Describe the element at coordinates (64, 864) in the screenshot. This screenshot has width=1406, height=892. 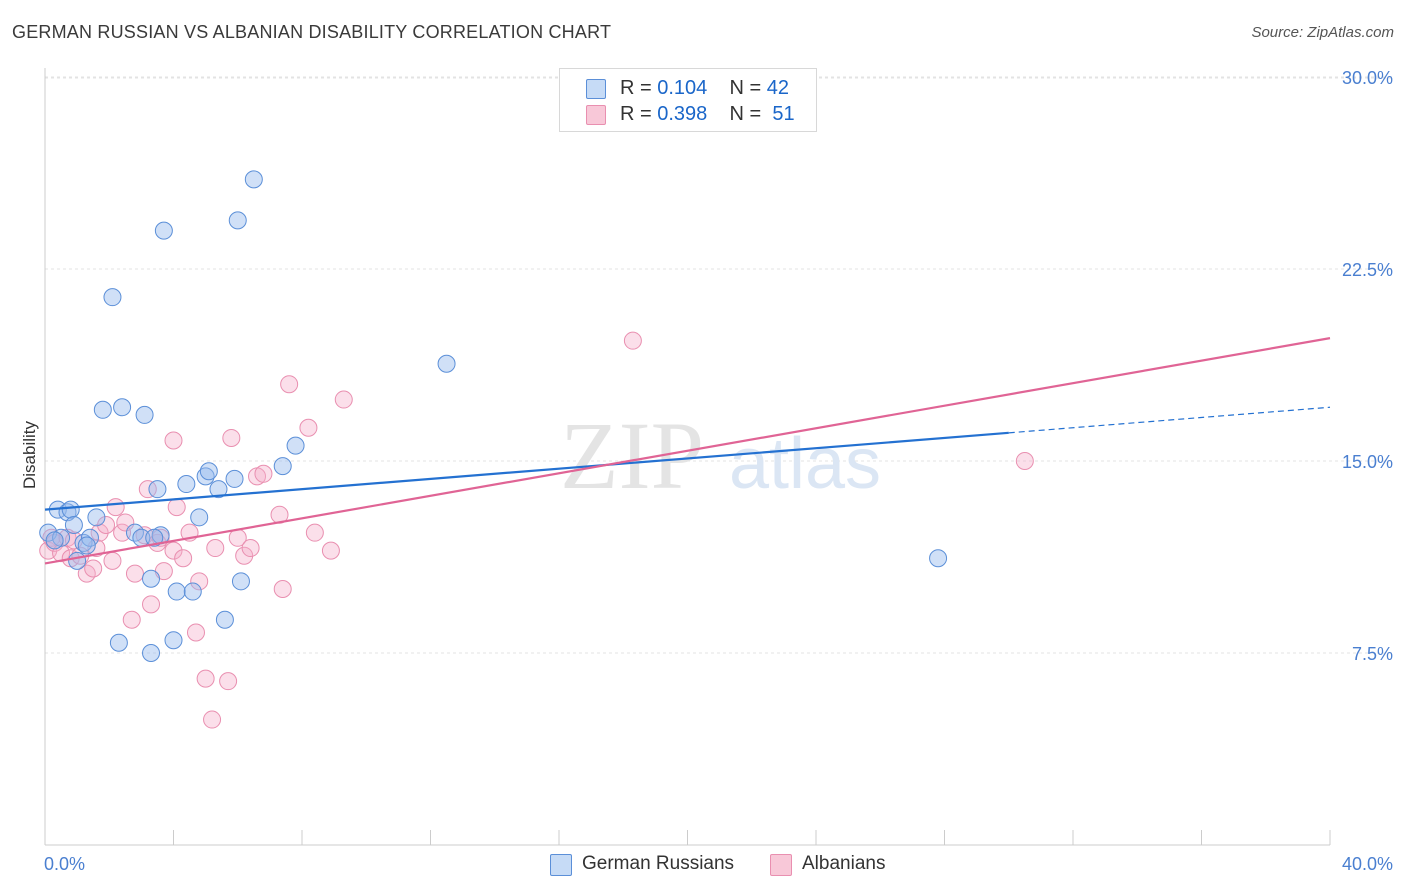
I see `x-tick-label: 0.0%` at that location.